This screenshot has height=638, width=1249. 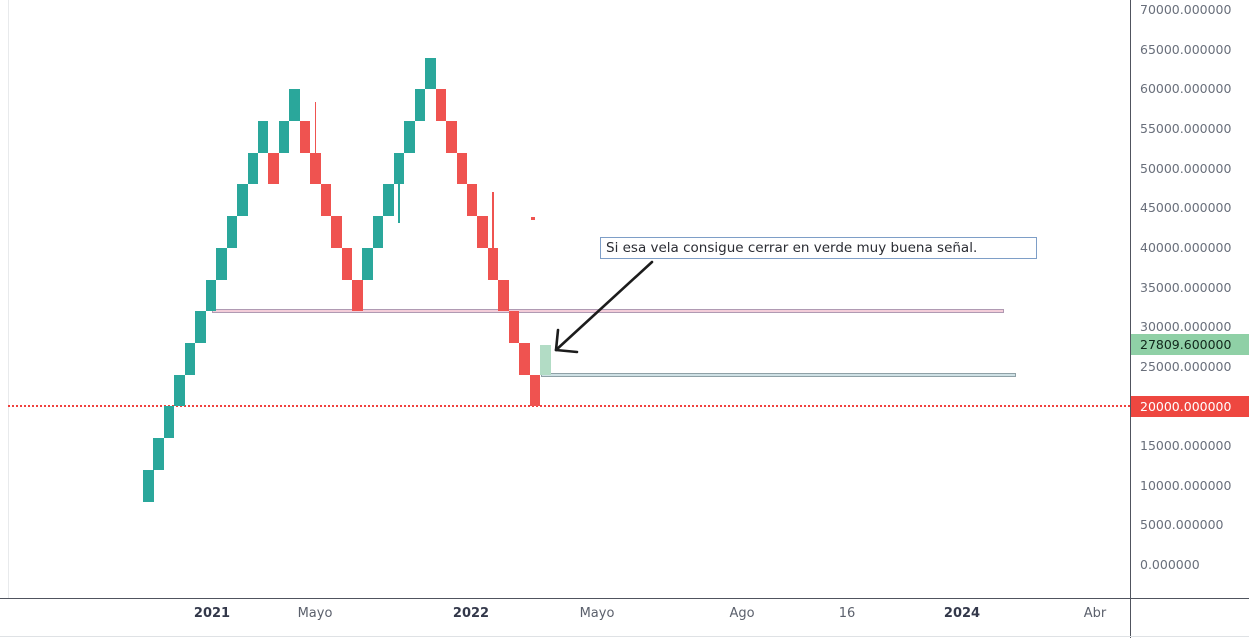 What do you see at coordinates (1186, 89) in the screenshot?
I see `price-tick-label: 60000.000000` at bounding box center [1186, 89].